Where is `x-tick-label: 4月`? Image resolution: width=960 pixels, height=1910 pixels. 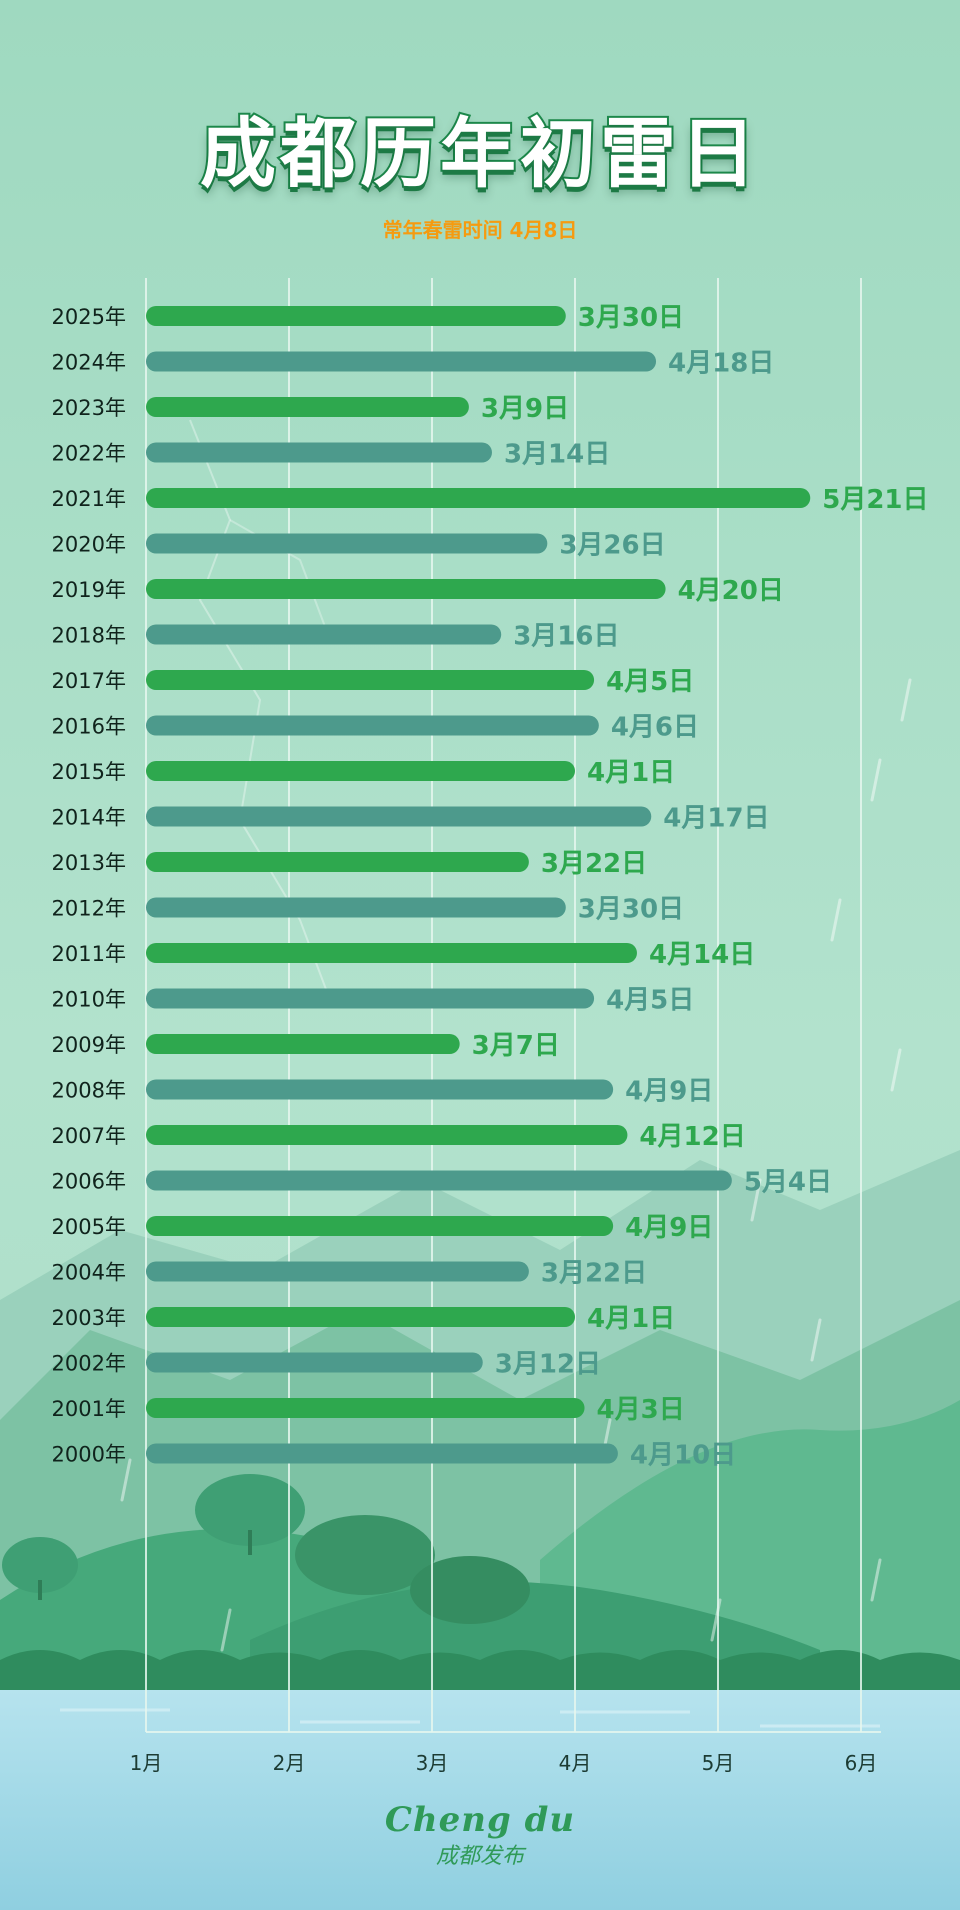 x-tick-label: 4月 is located at coordinates (575, 1763).